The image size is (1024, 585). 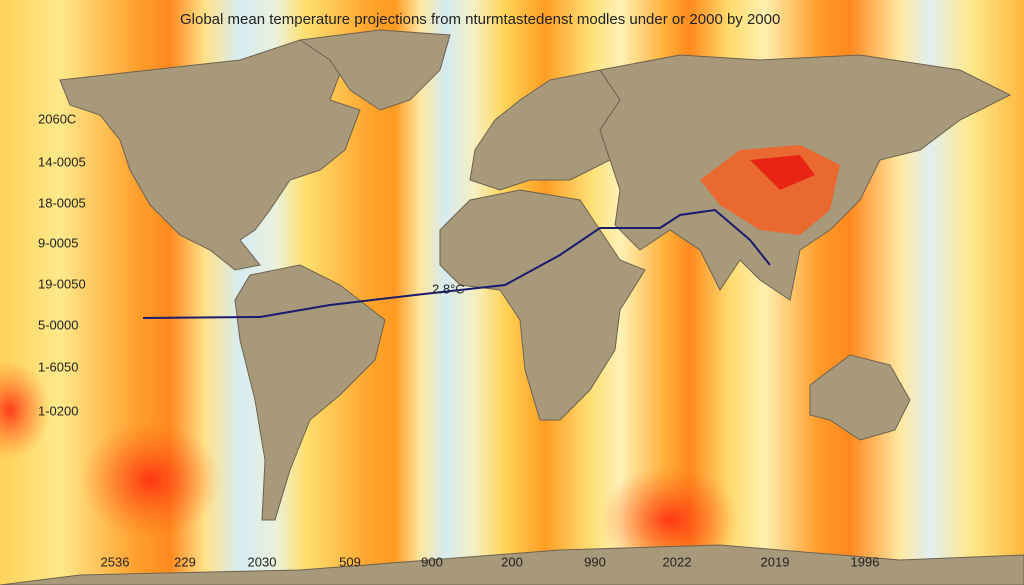 I want to click on bottom-label: 2536, so click(x=115, y=561).